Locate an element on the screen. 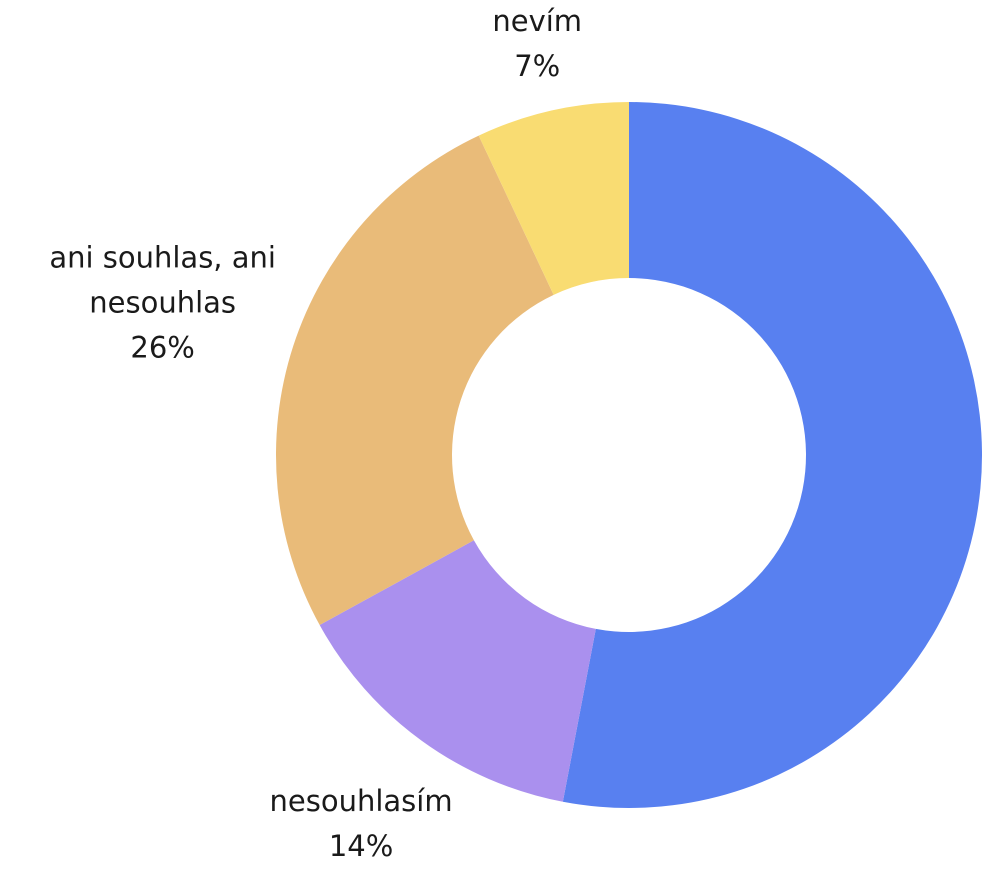 This screenshot has height=873, width=982. slice-label: nesouhlasím 14% is located at coordinates (361, 824).